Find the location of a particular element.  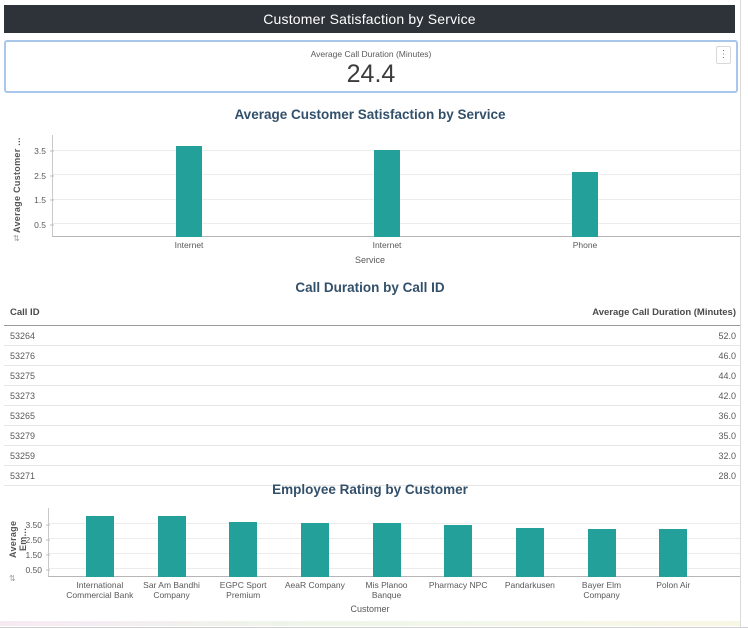

x-category-label: Pharmacy NPC is located at coordinates (458, 585).